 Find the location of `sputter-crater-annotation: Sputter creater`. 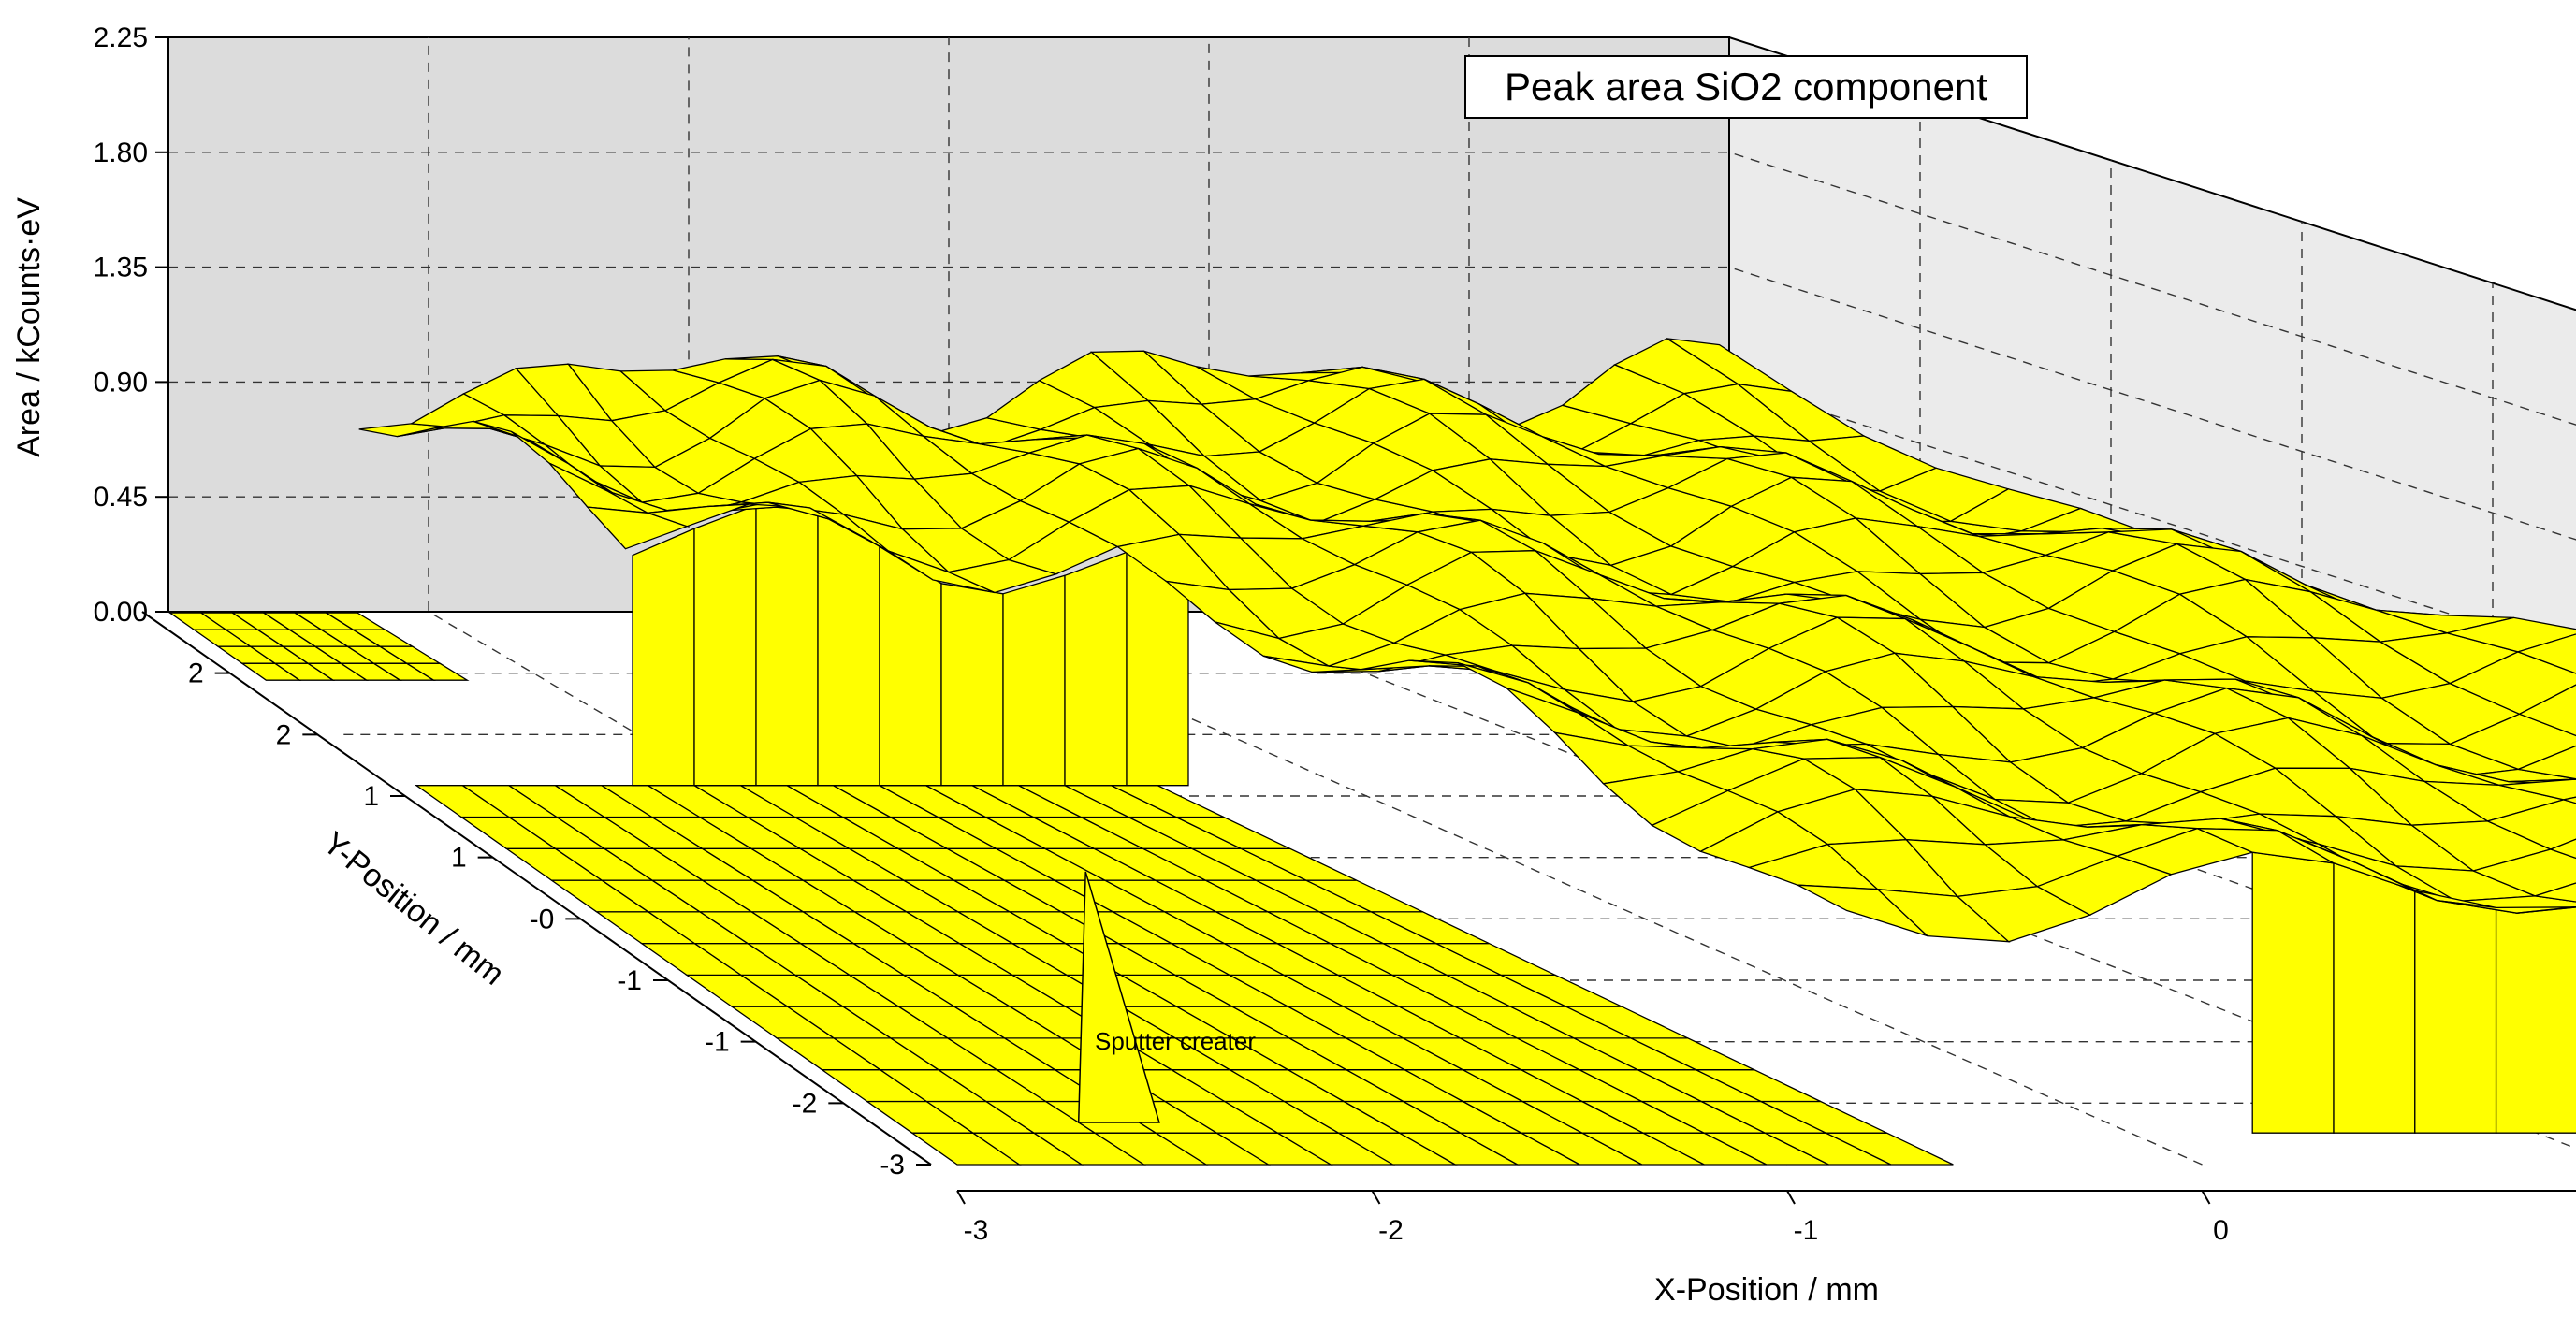

sputter-crater-annotation: Sputter creater is located at coordinates (1175, 1041).